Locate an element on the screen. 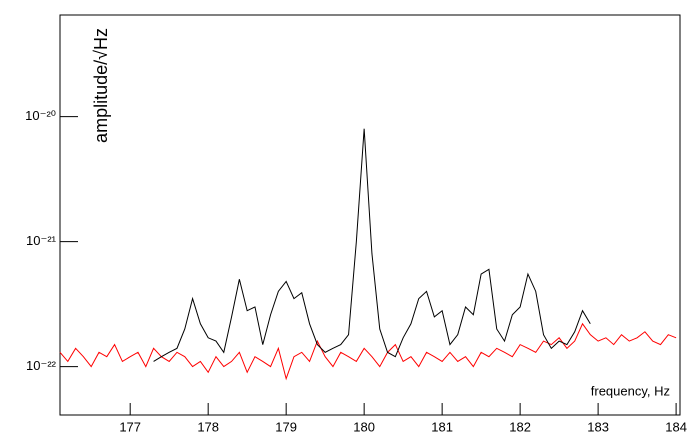 The width and height of the screenshot is (698, 442). y-axis-title: amplitude/√Hz is located at coordinates (101, 85).